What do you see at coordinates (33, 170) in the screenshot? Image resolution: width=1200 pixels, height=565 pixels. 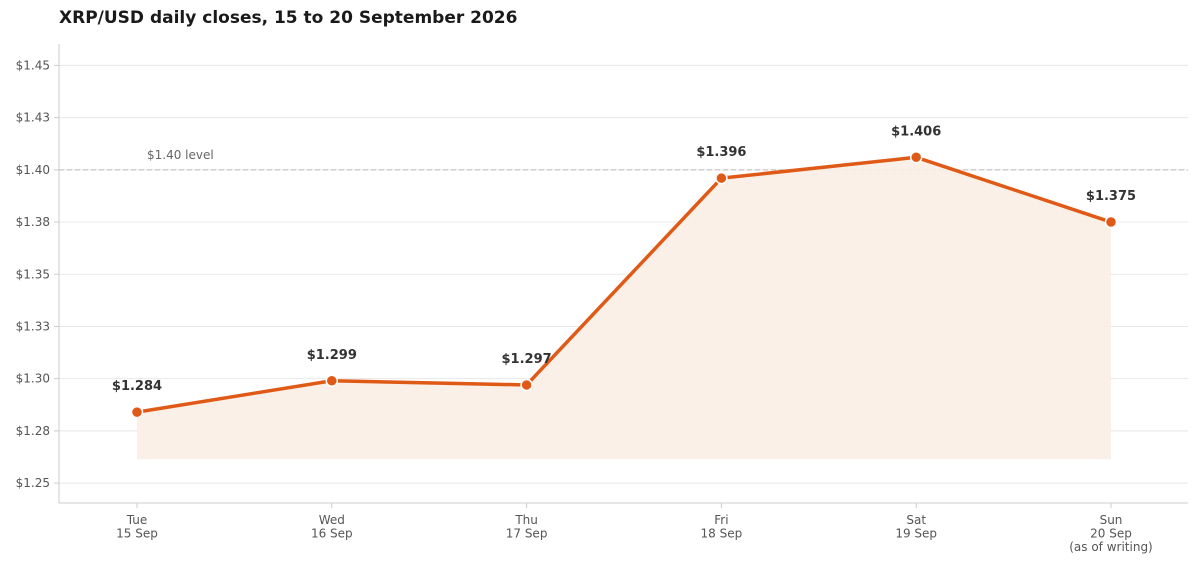 I see `y-tick-label: $1.40` at bounding box center [33, 170].